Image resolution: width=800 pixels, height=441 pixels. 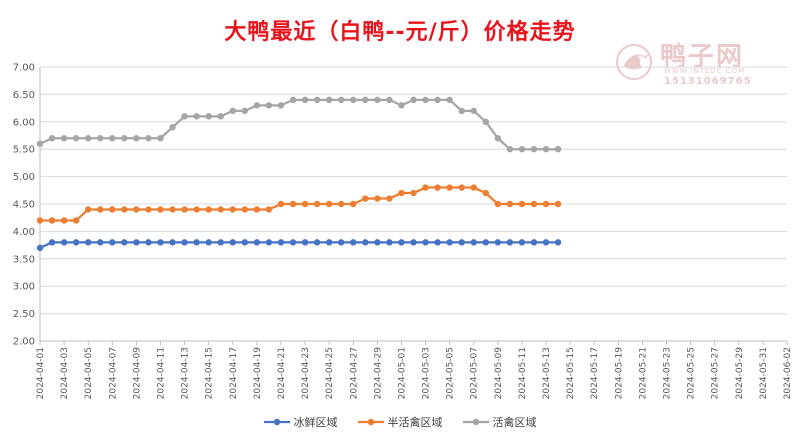 What do you see at coordinates (427, 373) in the screenshot?
I see `x-tick-label: 2024-05-03` at bounding box center [427, 373].